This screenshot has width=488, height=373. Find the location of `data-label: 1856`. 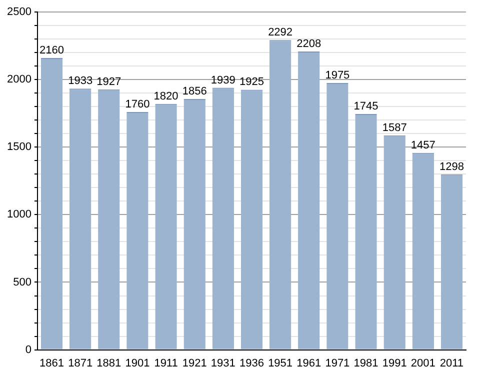

data-label: 1856 is located at coordinates (194, 92).